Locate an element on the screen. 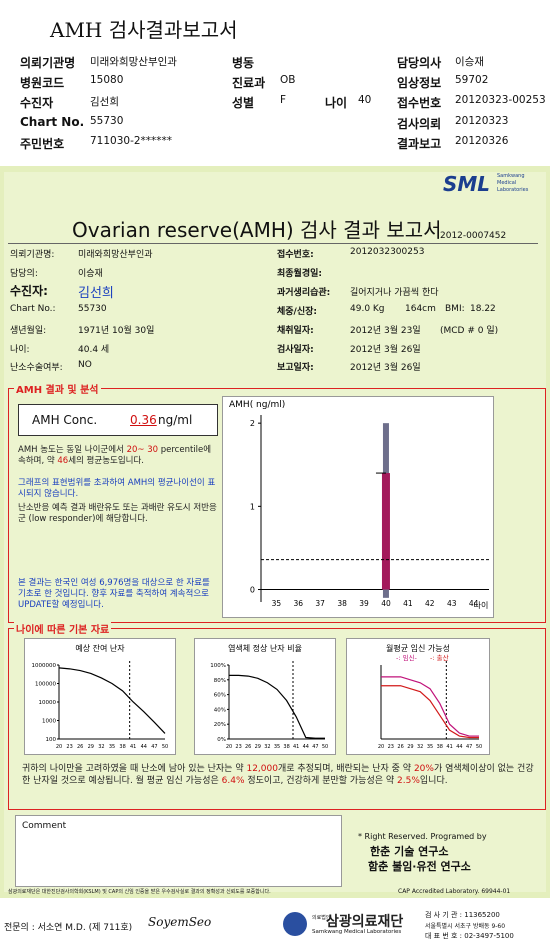 This screenshot has height=944, width=550. field-value: 20120323-00253 is located at coordinates (500, 100).